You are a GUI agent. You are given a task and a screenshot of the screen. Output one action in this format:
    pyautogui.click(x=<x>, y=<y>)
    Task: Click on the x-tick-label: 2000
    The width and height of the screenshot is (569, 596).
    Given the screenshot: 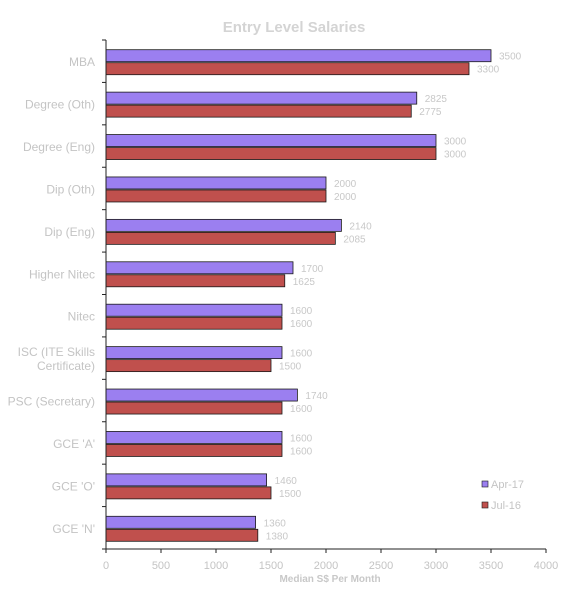 What is the action you would take?
    pyautogui.click(x=326, y=566)
    